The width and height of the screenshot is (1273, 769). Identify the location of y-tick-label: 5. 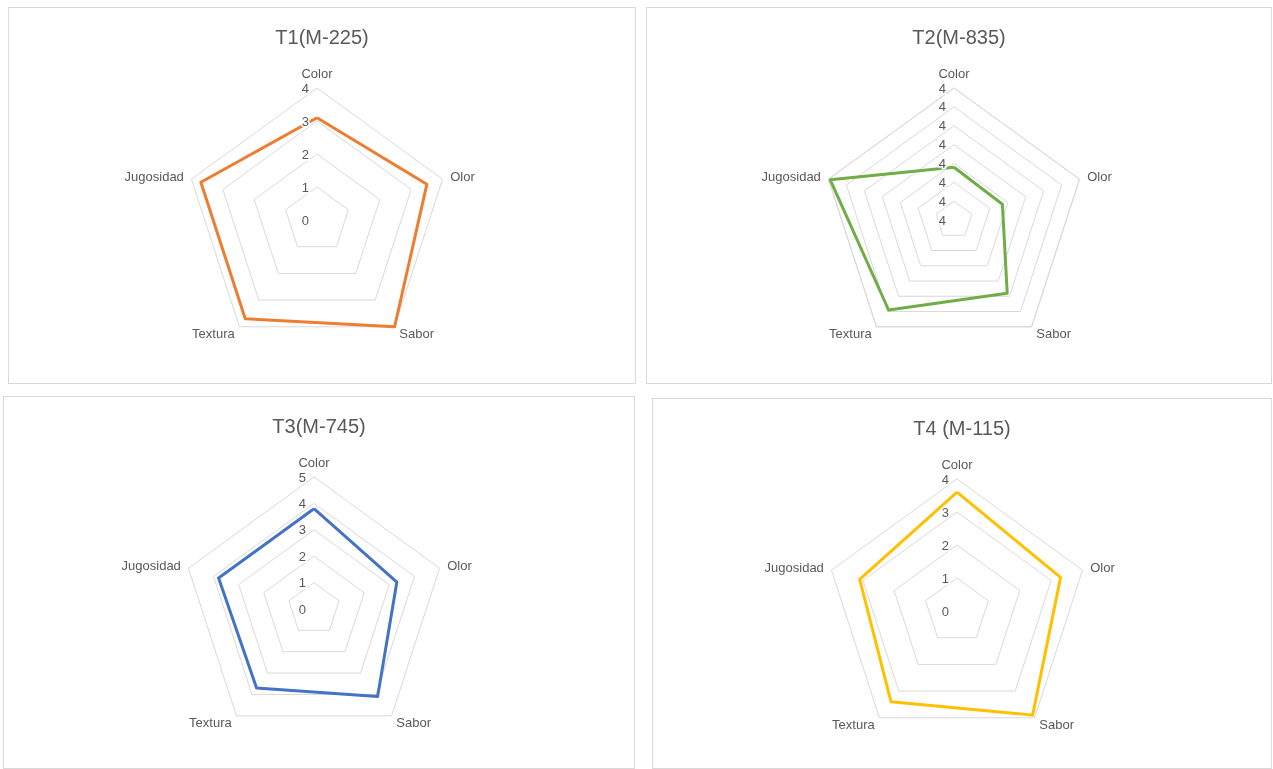
(302, 477).